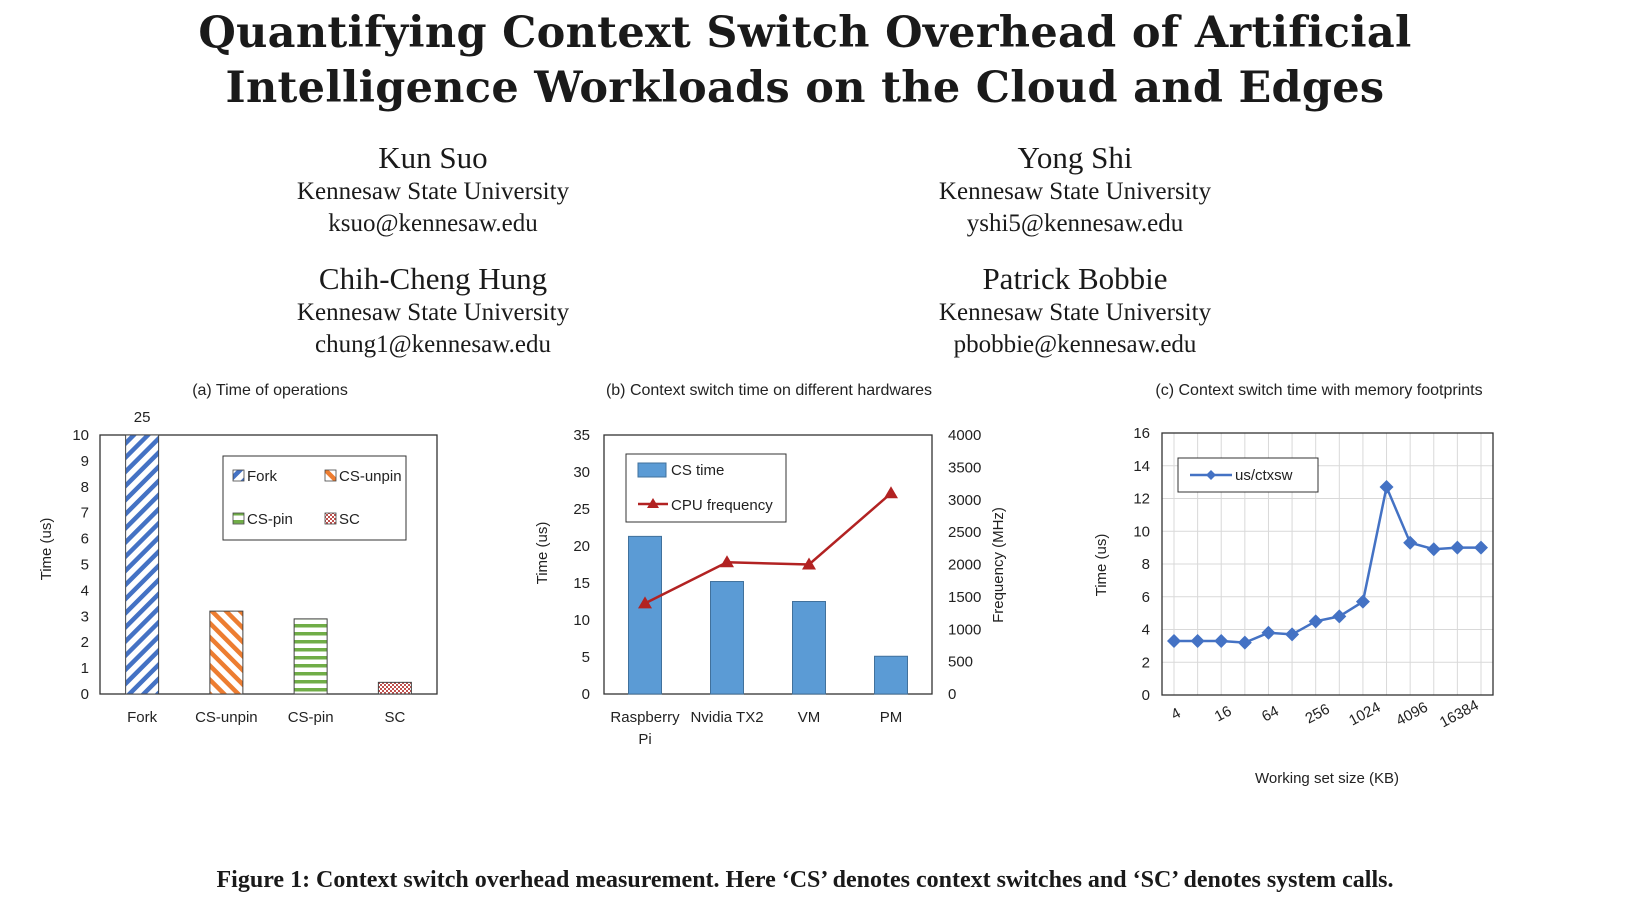 The height and width of the screenshot is (913, 1650). Describe the element at coordinates (330, 518) in the screenshot. I see `legend-swatch-sc` at that location.